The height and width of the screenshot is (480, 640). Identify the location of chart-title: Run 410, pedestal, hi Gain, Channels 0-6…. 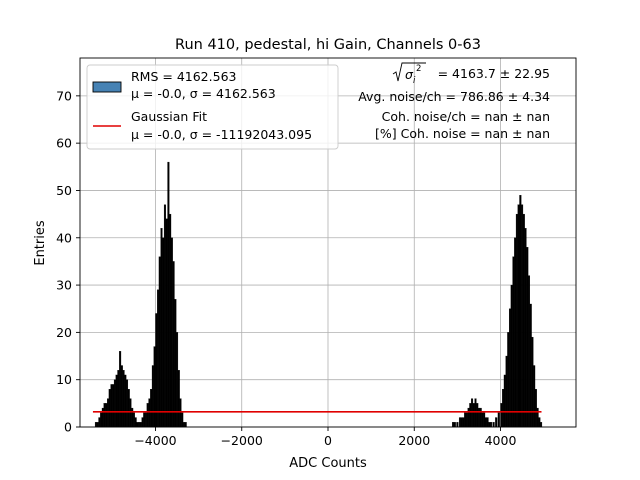
(328, 45).